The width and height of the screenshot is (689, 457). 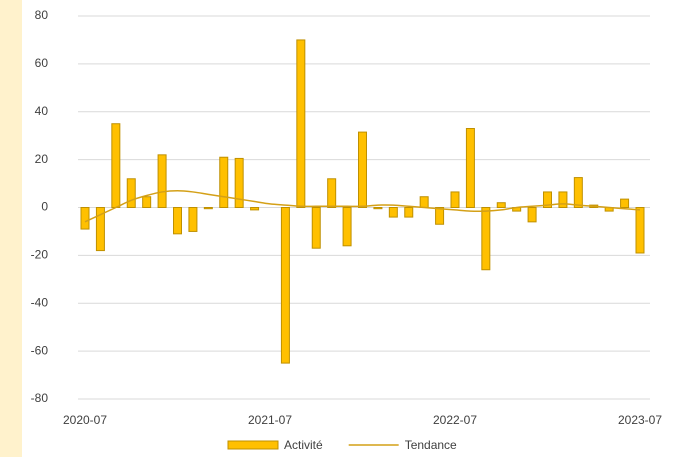 I want to click on y-tick-label: -80, so click(x=40, y=398).